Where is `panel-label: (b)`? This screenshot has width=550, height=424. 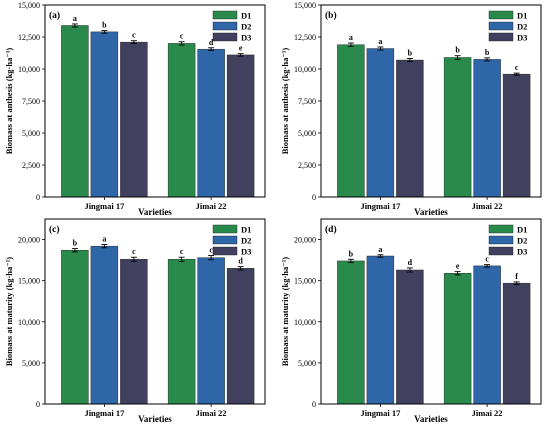 panel-label: (b) is located at coordinates (331, 15).